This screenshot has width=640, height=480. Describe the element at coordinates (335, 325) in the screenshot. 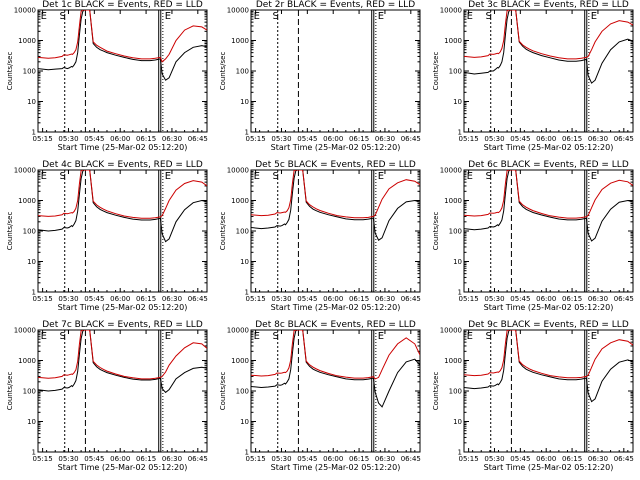

I see `panel-title: Det 8c BLACK = Events, RED = LLD` at that location.